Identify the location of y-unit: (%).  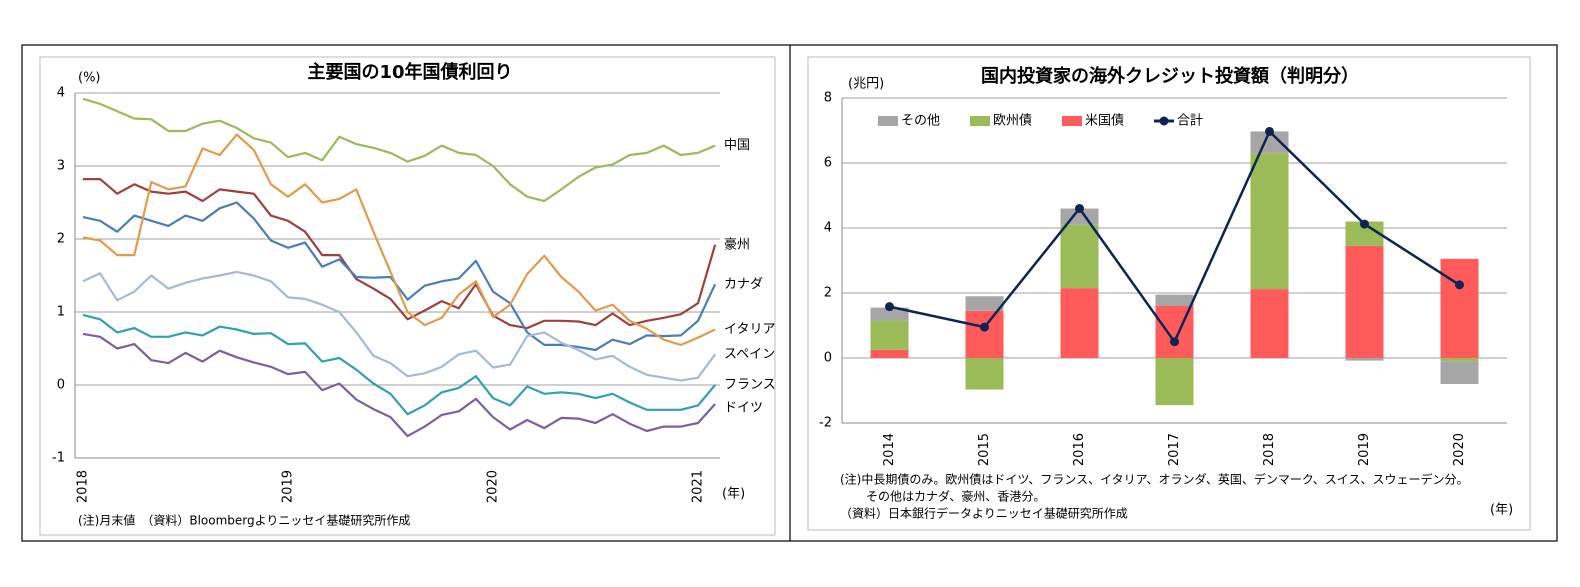
(89, 78).